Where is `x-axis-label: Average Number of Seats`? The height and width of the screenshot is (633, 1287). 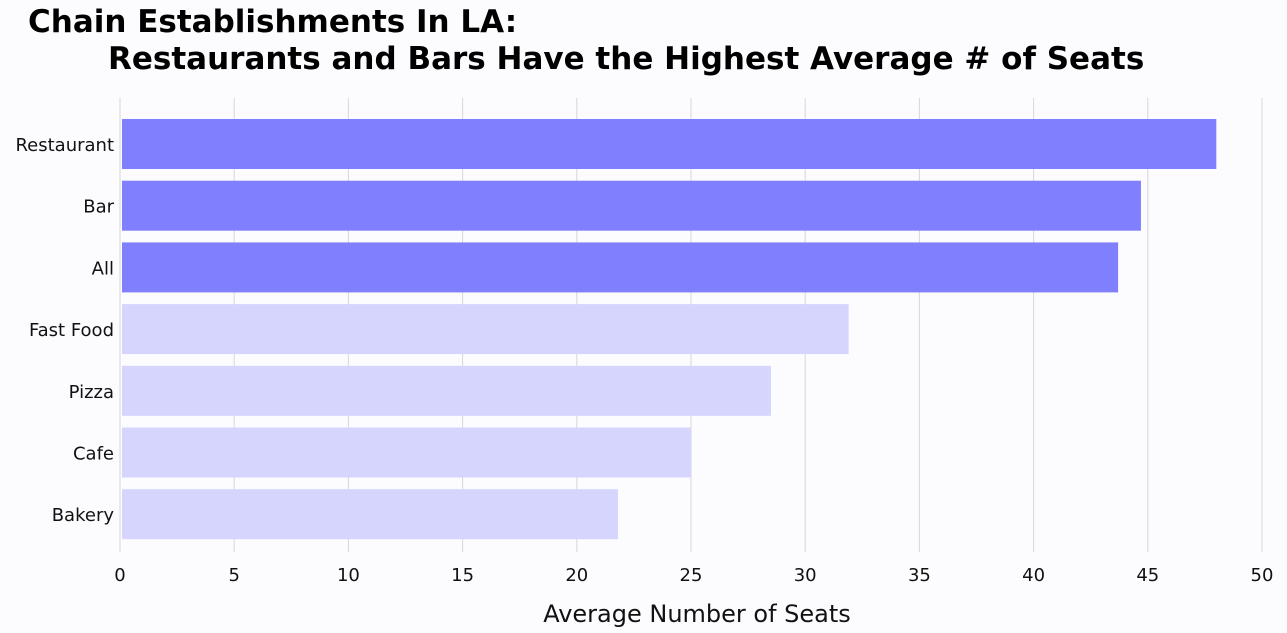
x-axis-label: Average Number of Seats is located at coordinates (697, 614).